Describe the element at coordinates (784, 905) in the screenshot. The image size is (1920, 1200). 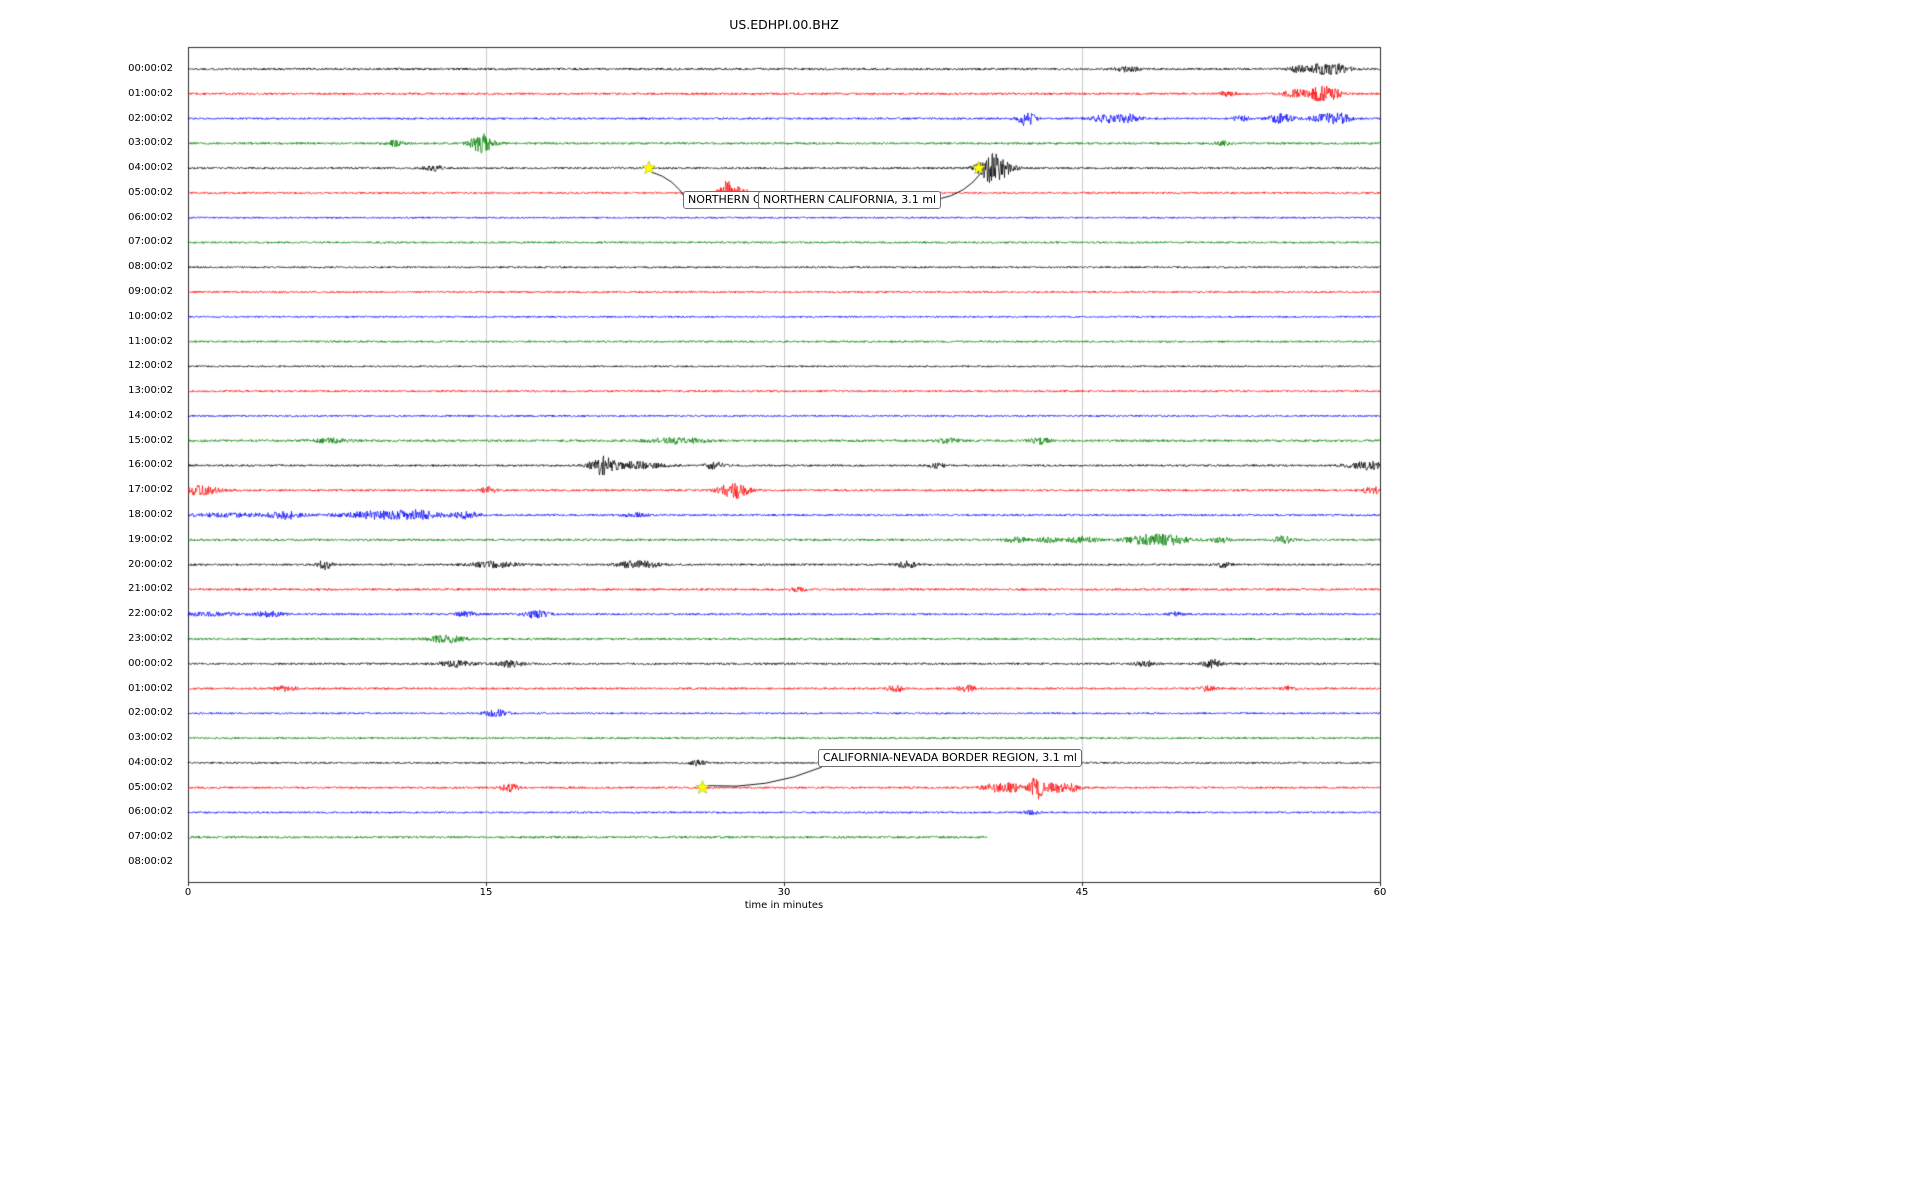
I see `x-axis-title: time in minutes` at that location.